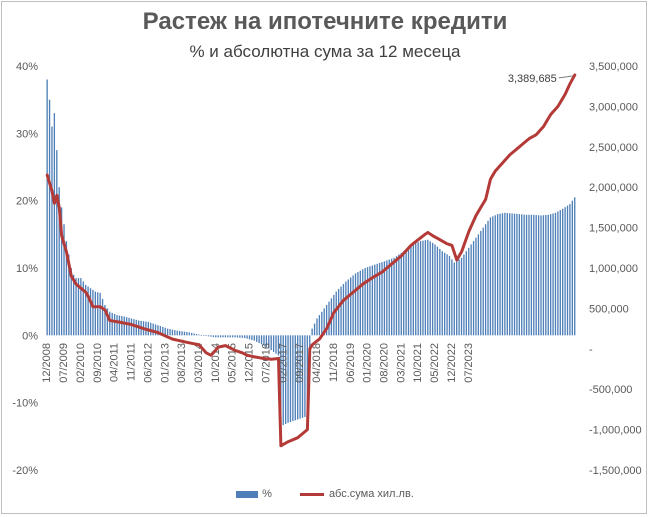 The image size is (650, 517). What do you see at coordinates (540, 79) in the screenshot?
I see `annotation: 3,389,685` at bounding box center [540, 79].